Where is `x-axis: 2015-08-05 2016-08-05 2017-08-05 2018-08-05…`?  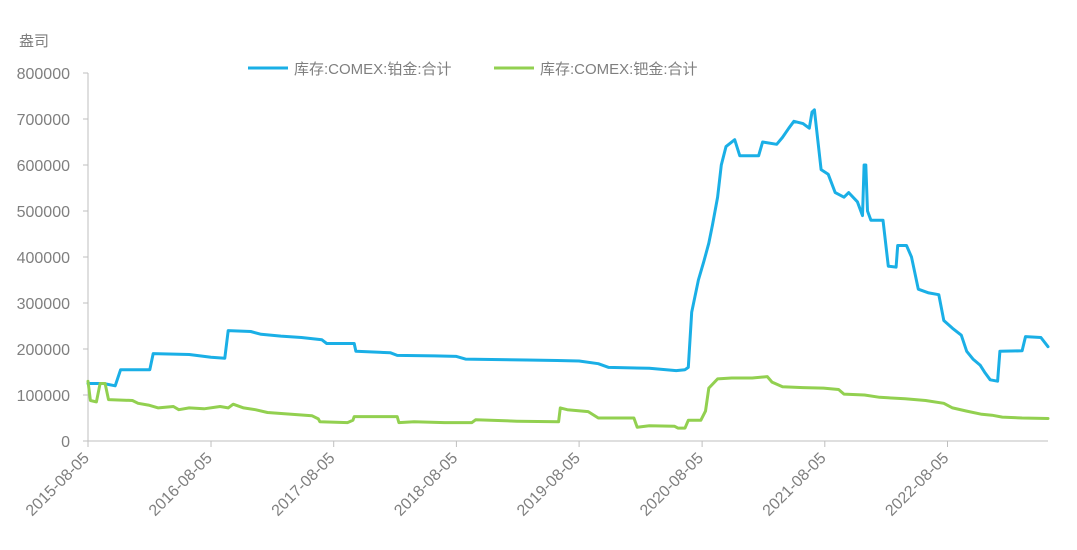 x-axis: 2015-08-05 2016-08-05 2017-08-05 2018-08-05… is located at coordinates (535, 480).